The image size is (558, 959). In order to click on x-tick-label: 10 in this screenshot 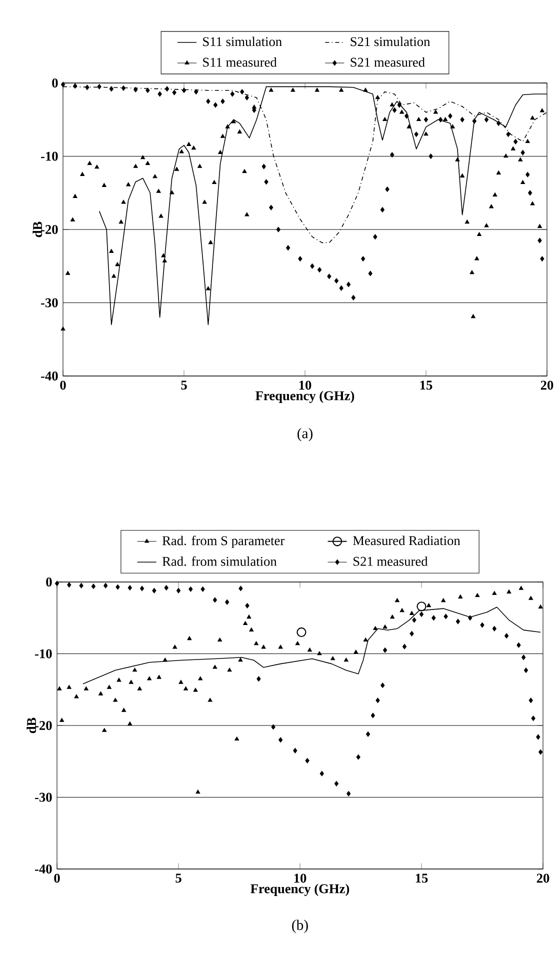, I will do `click(305, 385)`.